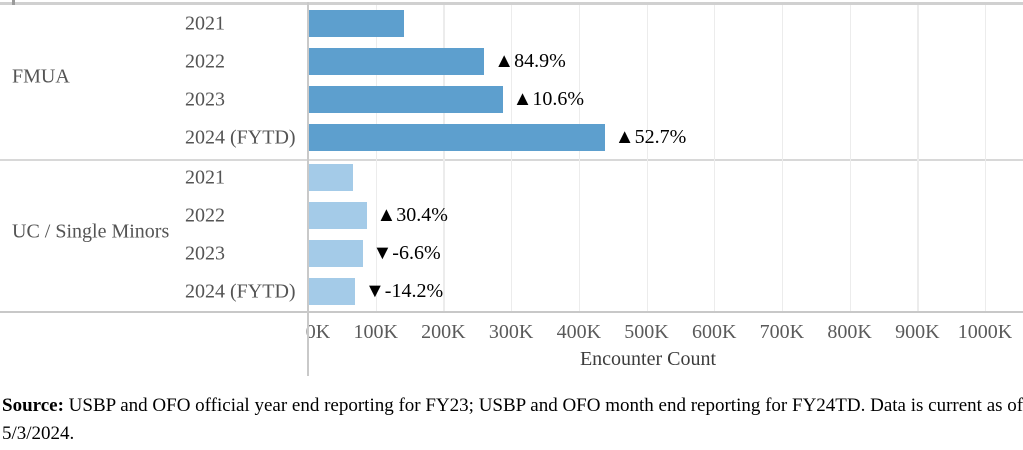 The height and width of the screenshot is (450, 1023). I want to click on chart-bottom-border, so click(511, 312).